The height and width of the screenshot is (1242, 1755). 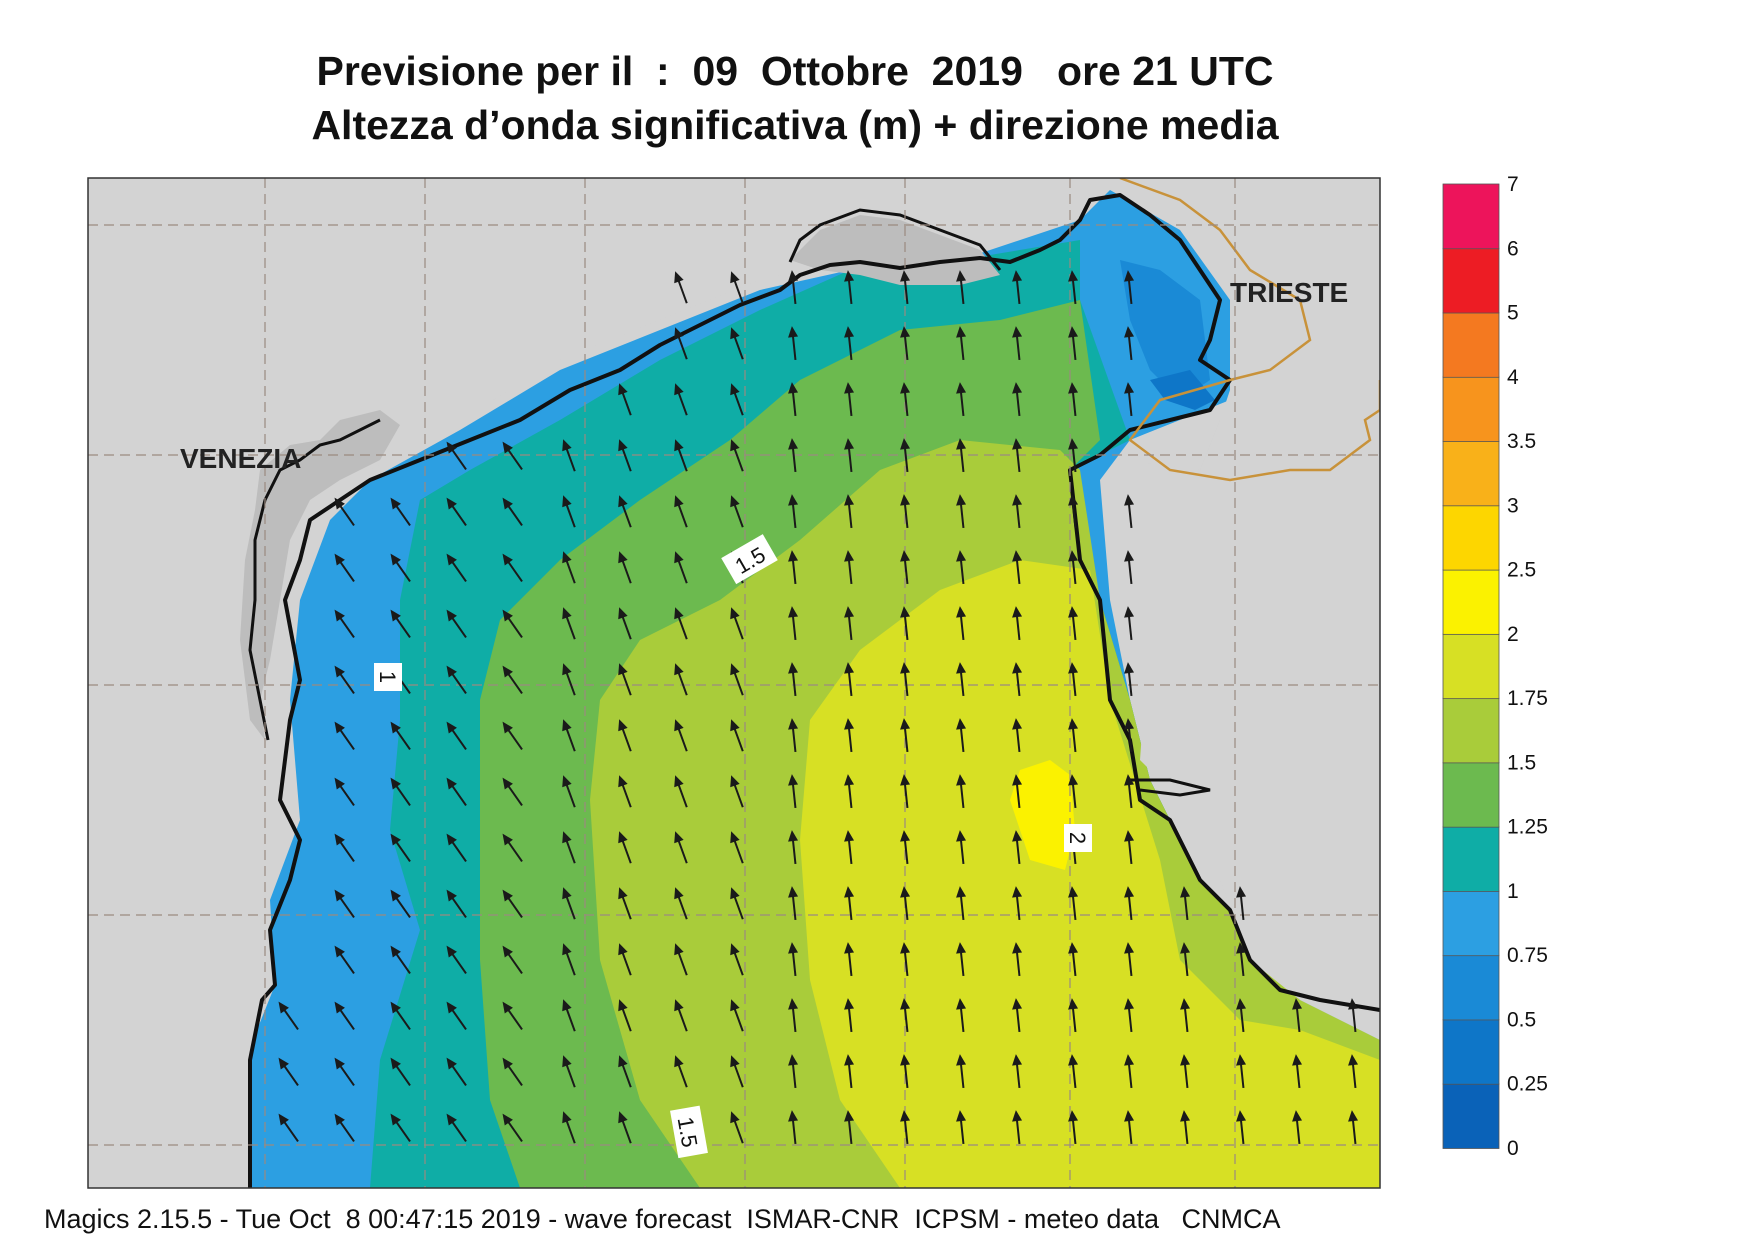 What do you see at coordinates (1527, 827) in the screenshot?
I see `colorbar-label: 1.25` at bounding box center [1527, 827].